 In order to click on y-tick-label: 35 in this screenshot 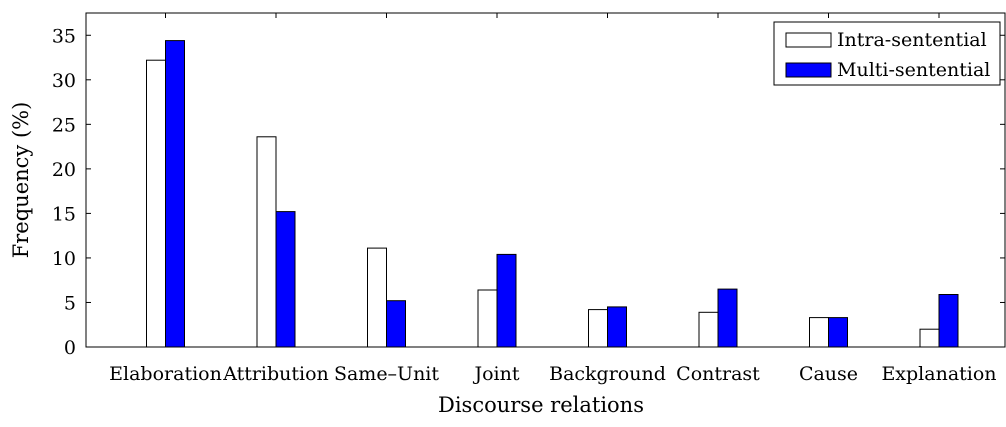, I will do `click(64, 36)`.